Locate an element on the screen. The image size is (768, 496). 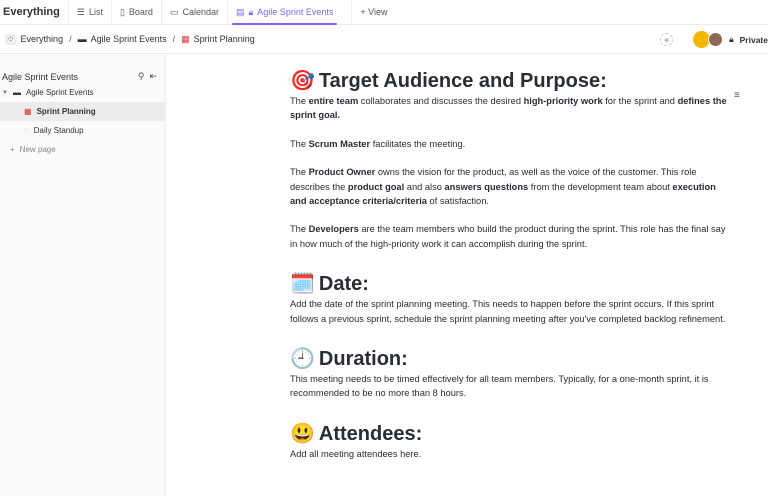
emoji-icon: 🎯 is located at coordinates (302, 81).